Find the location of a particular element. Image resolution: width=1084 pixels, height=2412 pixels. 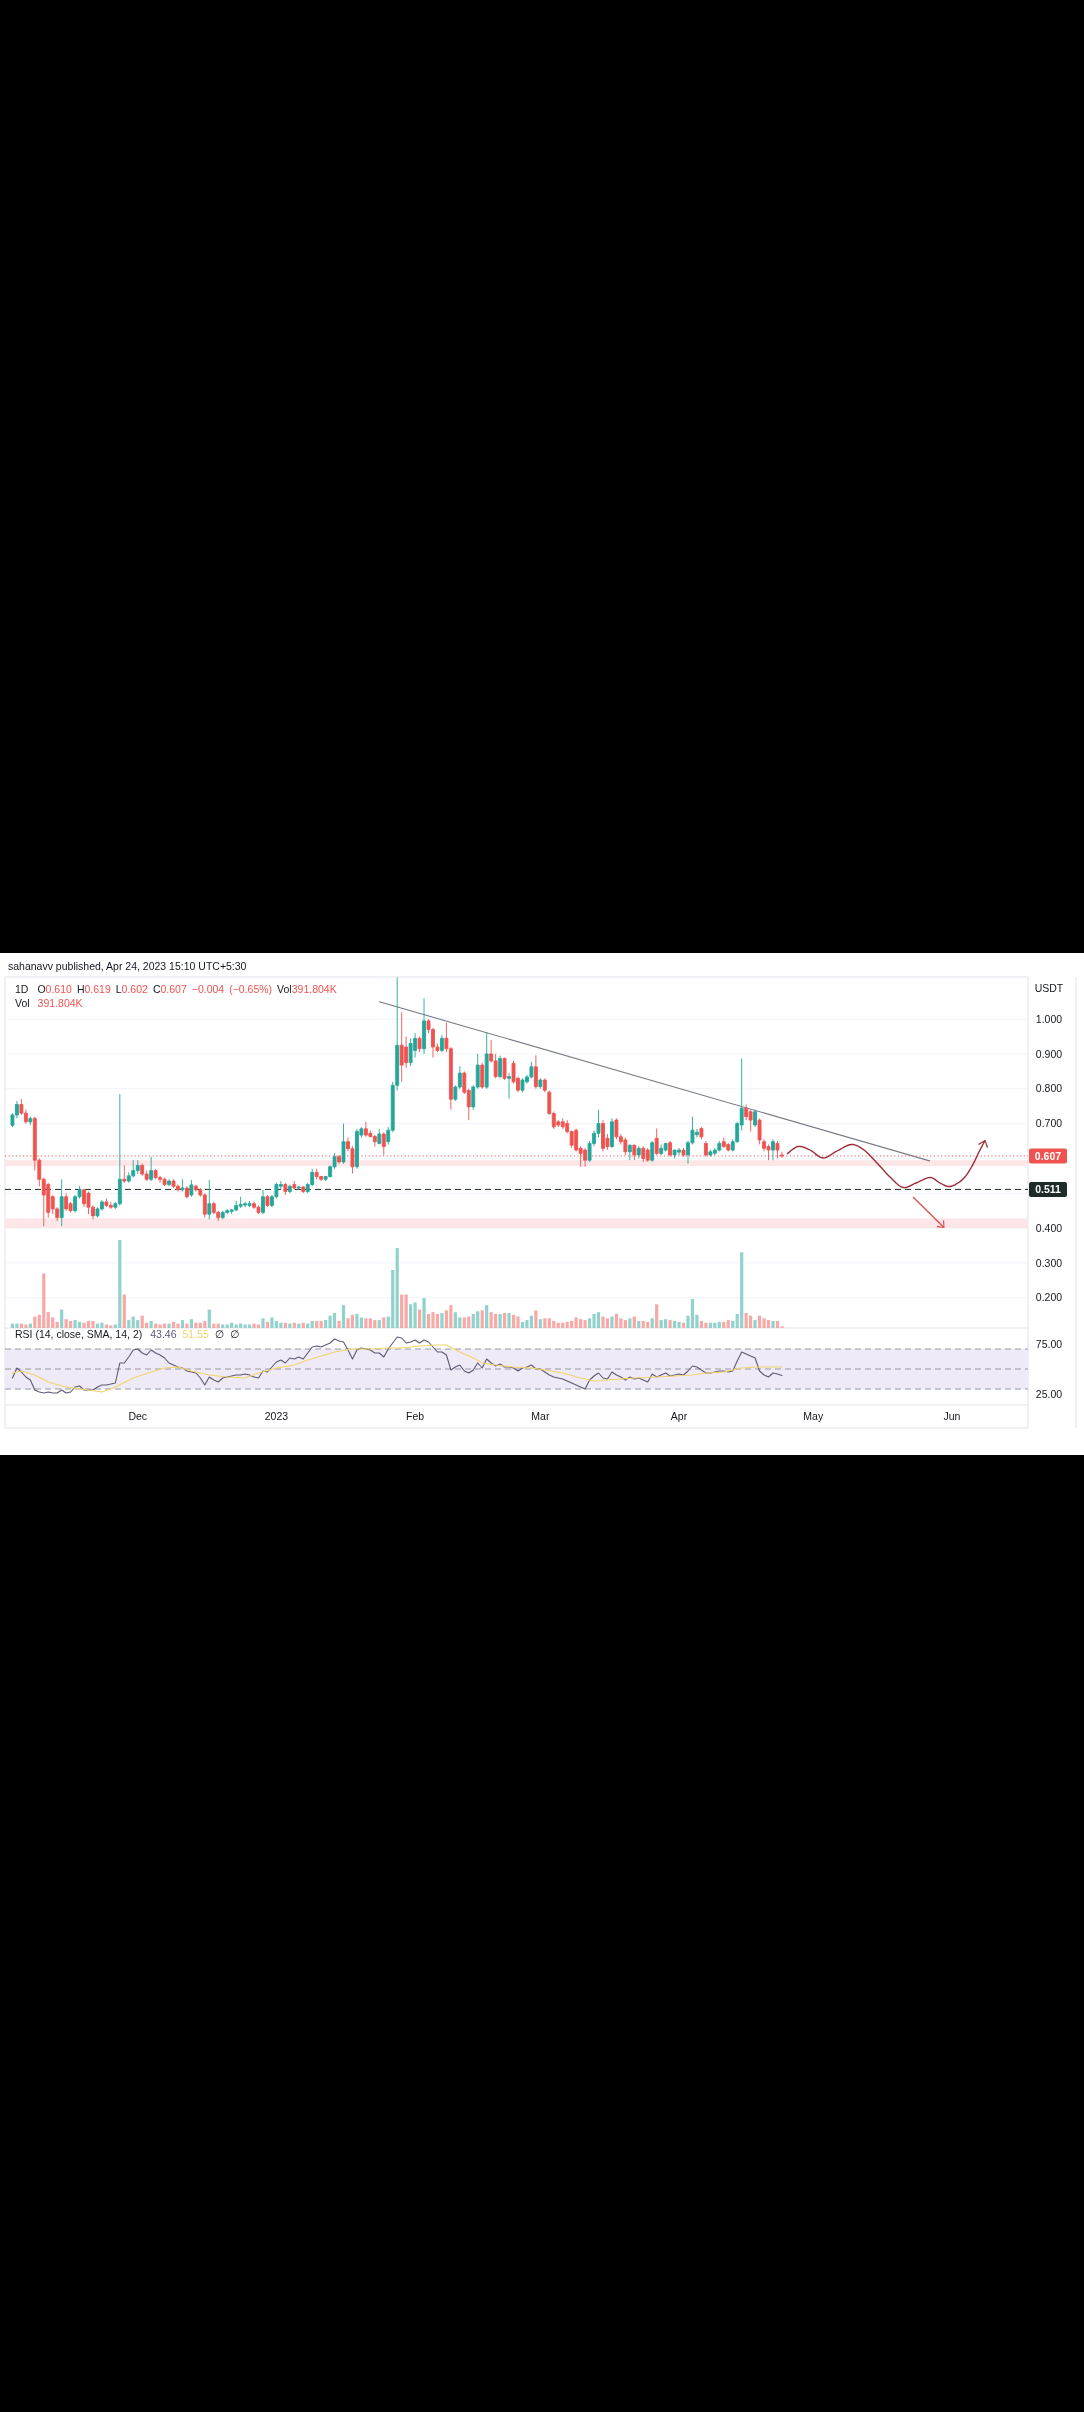

y-tick-label: 0.400 is located at coordinates (1049, 1227).